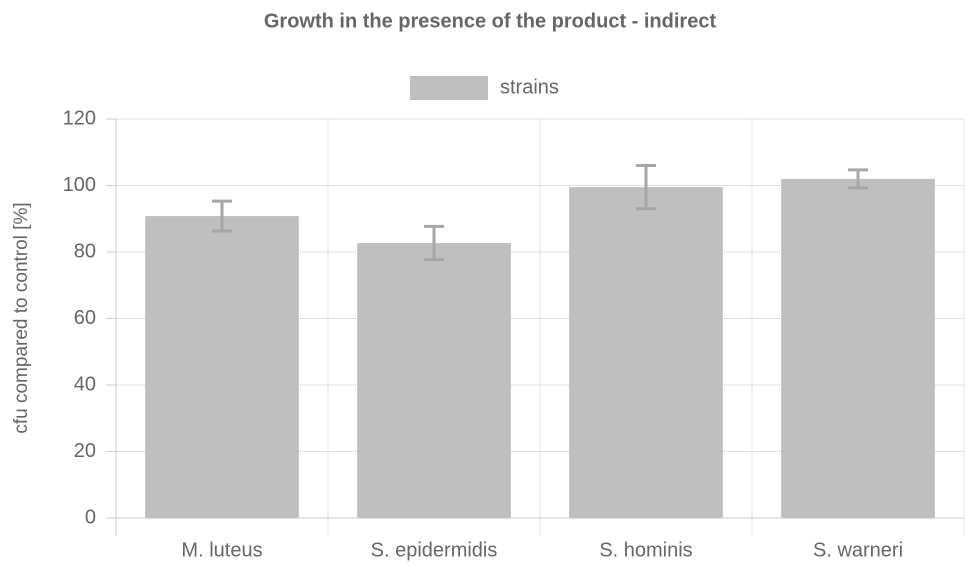 Image resolution: width=966 pixels, height=564 pixels. I want to click on x-tick-label: S. epidermidis, so click(434, 550).